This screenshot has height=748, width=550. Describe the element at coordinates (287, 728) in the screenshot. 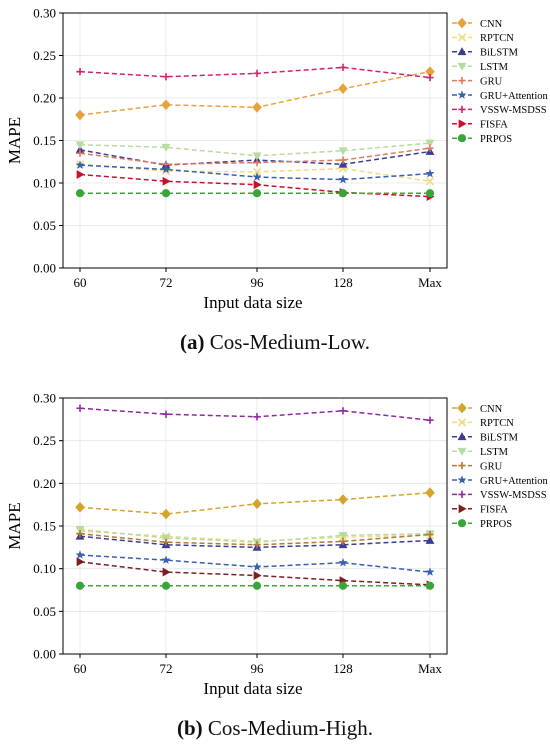

I see `caption-b-text: Cos-Medium-High.` at that location.